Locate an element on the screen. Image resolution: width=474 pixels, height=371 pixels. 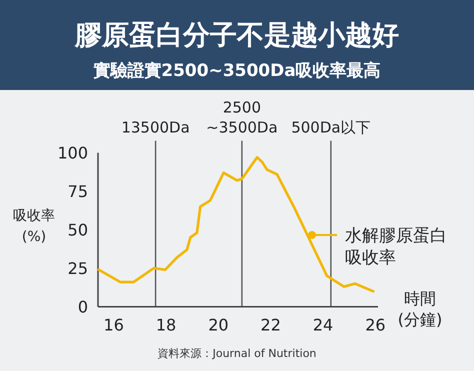
x-tick-label: 16 is located at coordinates (114, 325).